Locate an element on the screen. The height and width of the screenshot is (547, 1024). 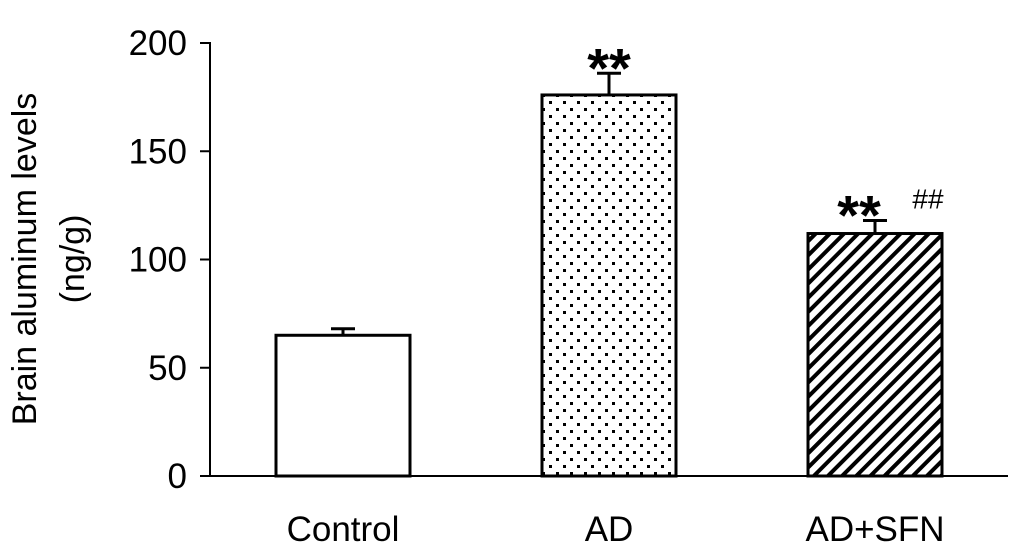
bar-ad is located at coordinates (609, 285).